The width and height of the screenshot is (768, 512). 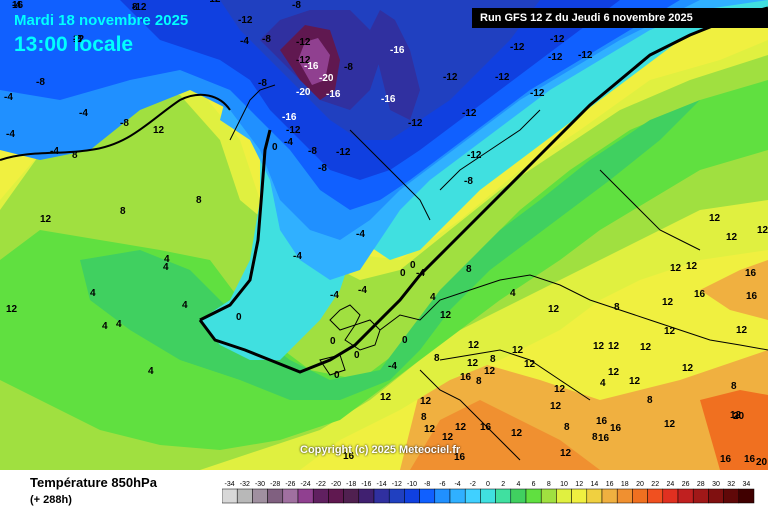 I want to click on scale-tick: -18, so click(x=351, y=484).